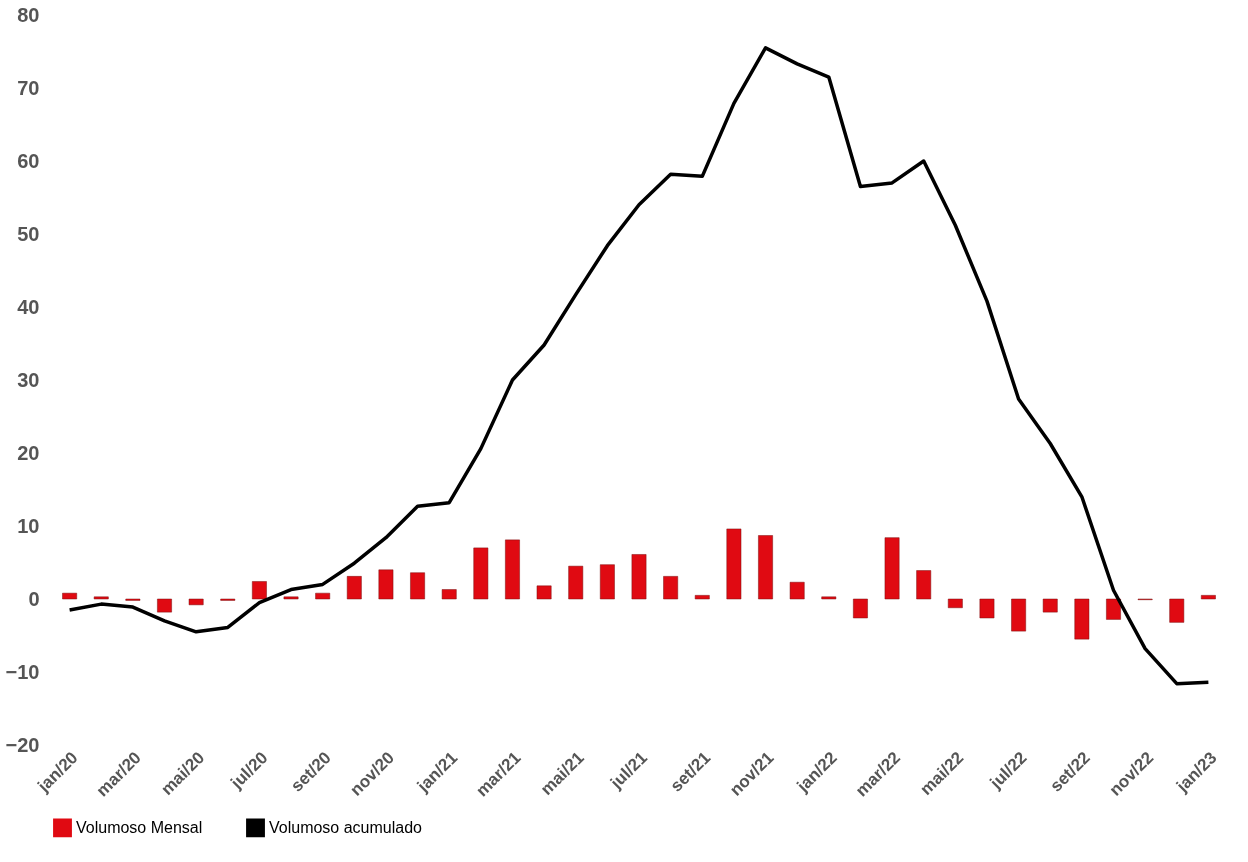  What do you see at coordinates (22, 744) in the screenshot?
I see `y-tick-label: −20` at bounding box center [22, 744].